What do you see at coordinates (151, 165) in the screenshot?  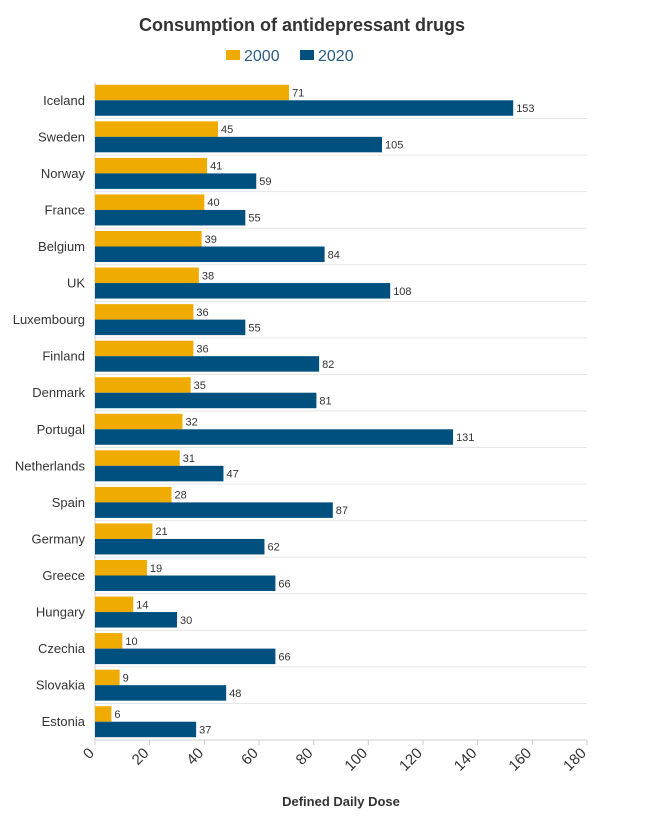 I see `bar-2000-norway` at bounding box center [151, 165].